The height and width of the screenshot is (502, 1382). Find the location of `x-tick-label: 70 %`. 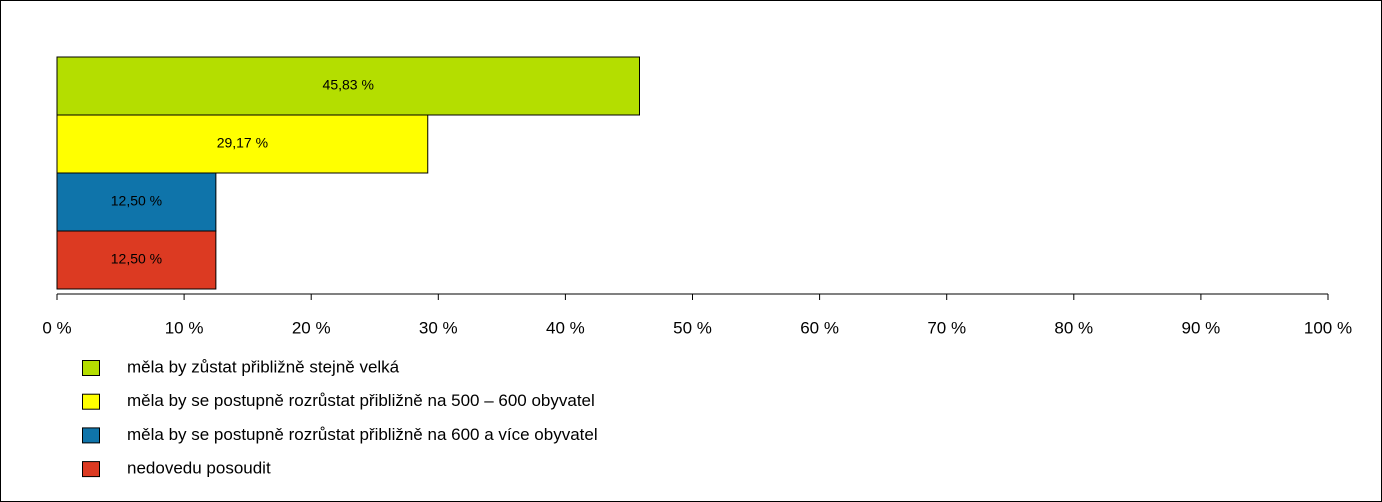

x-tick-label: 70 % is located at coordinates (946, 327).